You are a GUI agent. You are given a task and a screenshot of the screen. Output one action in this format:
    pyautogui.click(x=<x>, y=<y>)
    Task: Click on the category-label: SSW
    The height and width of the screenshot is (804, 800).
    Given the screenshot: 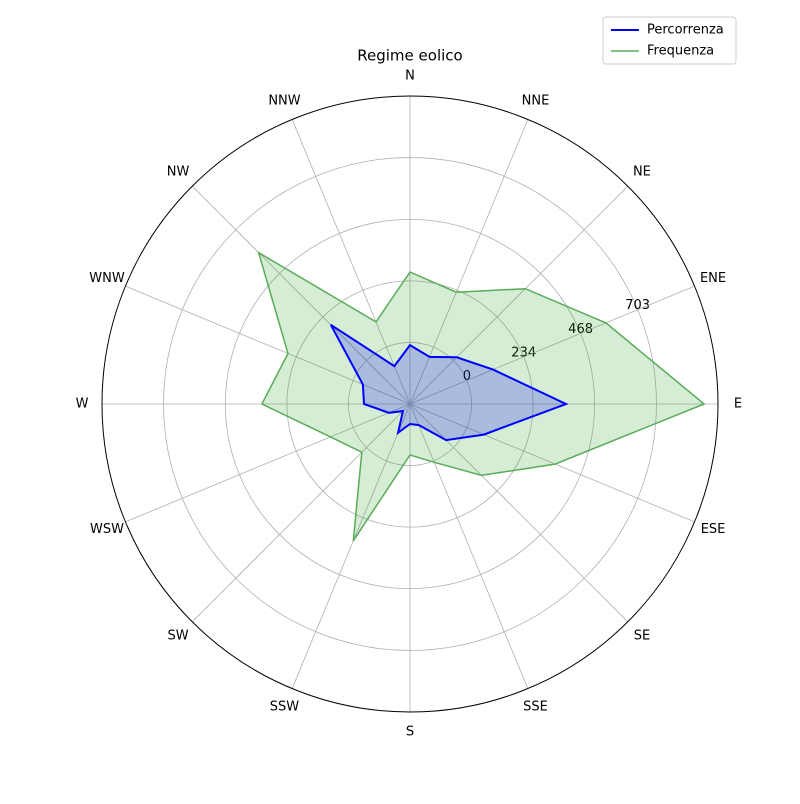 What is the action you would take?
    pyautogui.click(x=285, y=707)
    